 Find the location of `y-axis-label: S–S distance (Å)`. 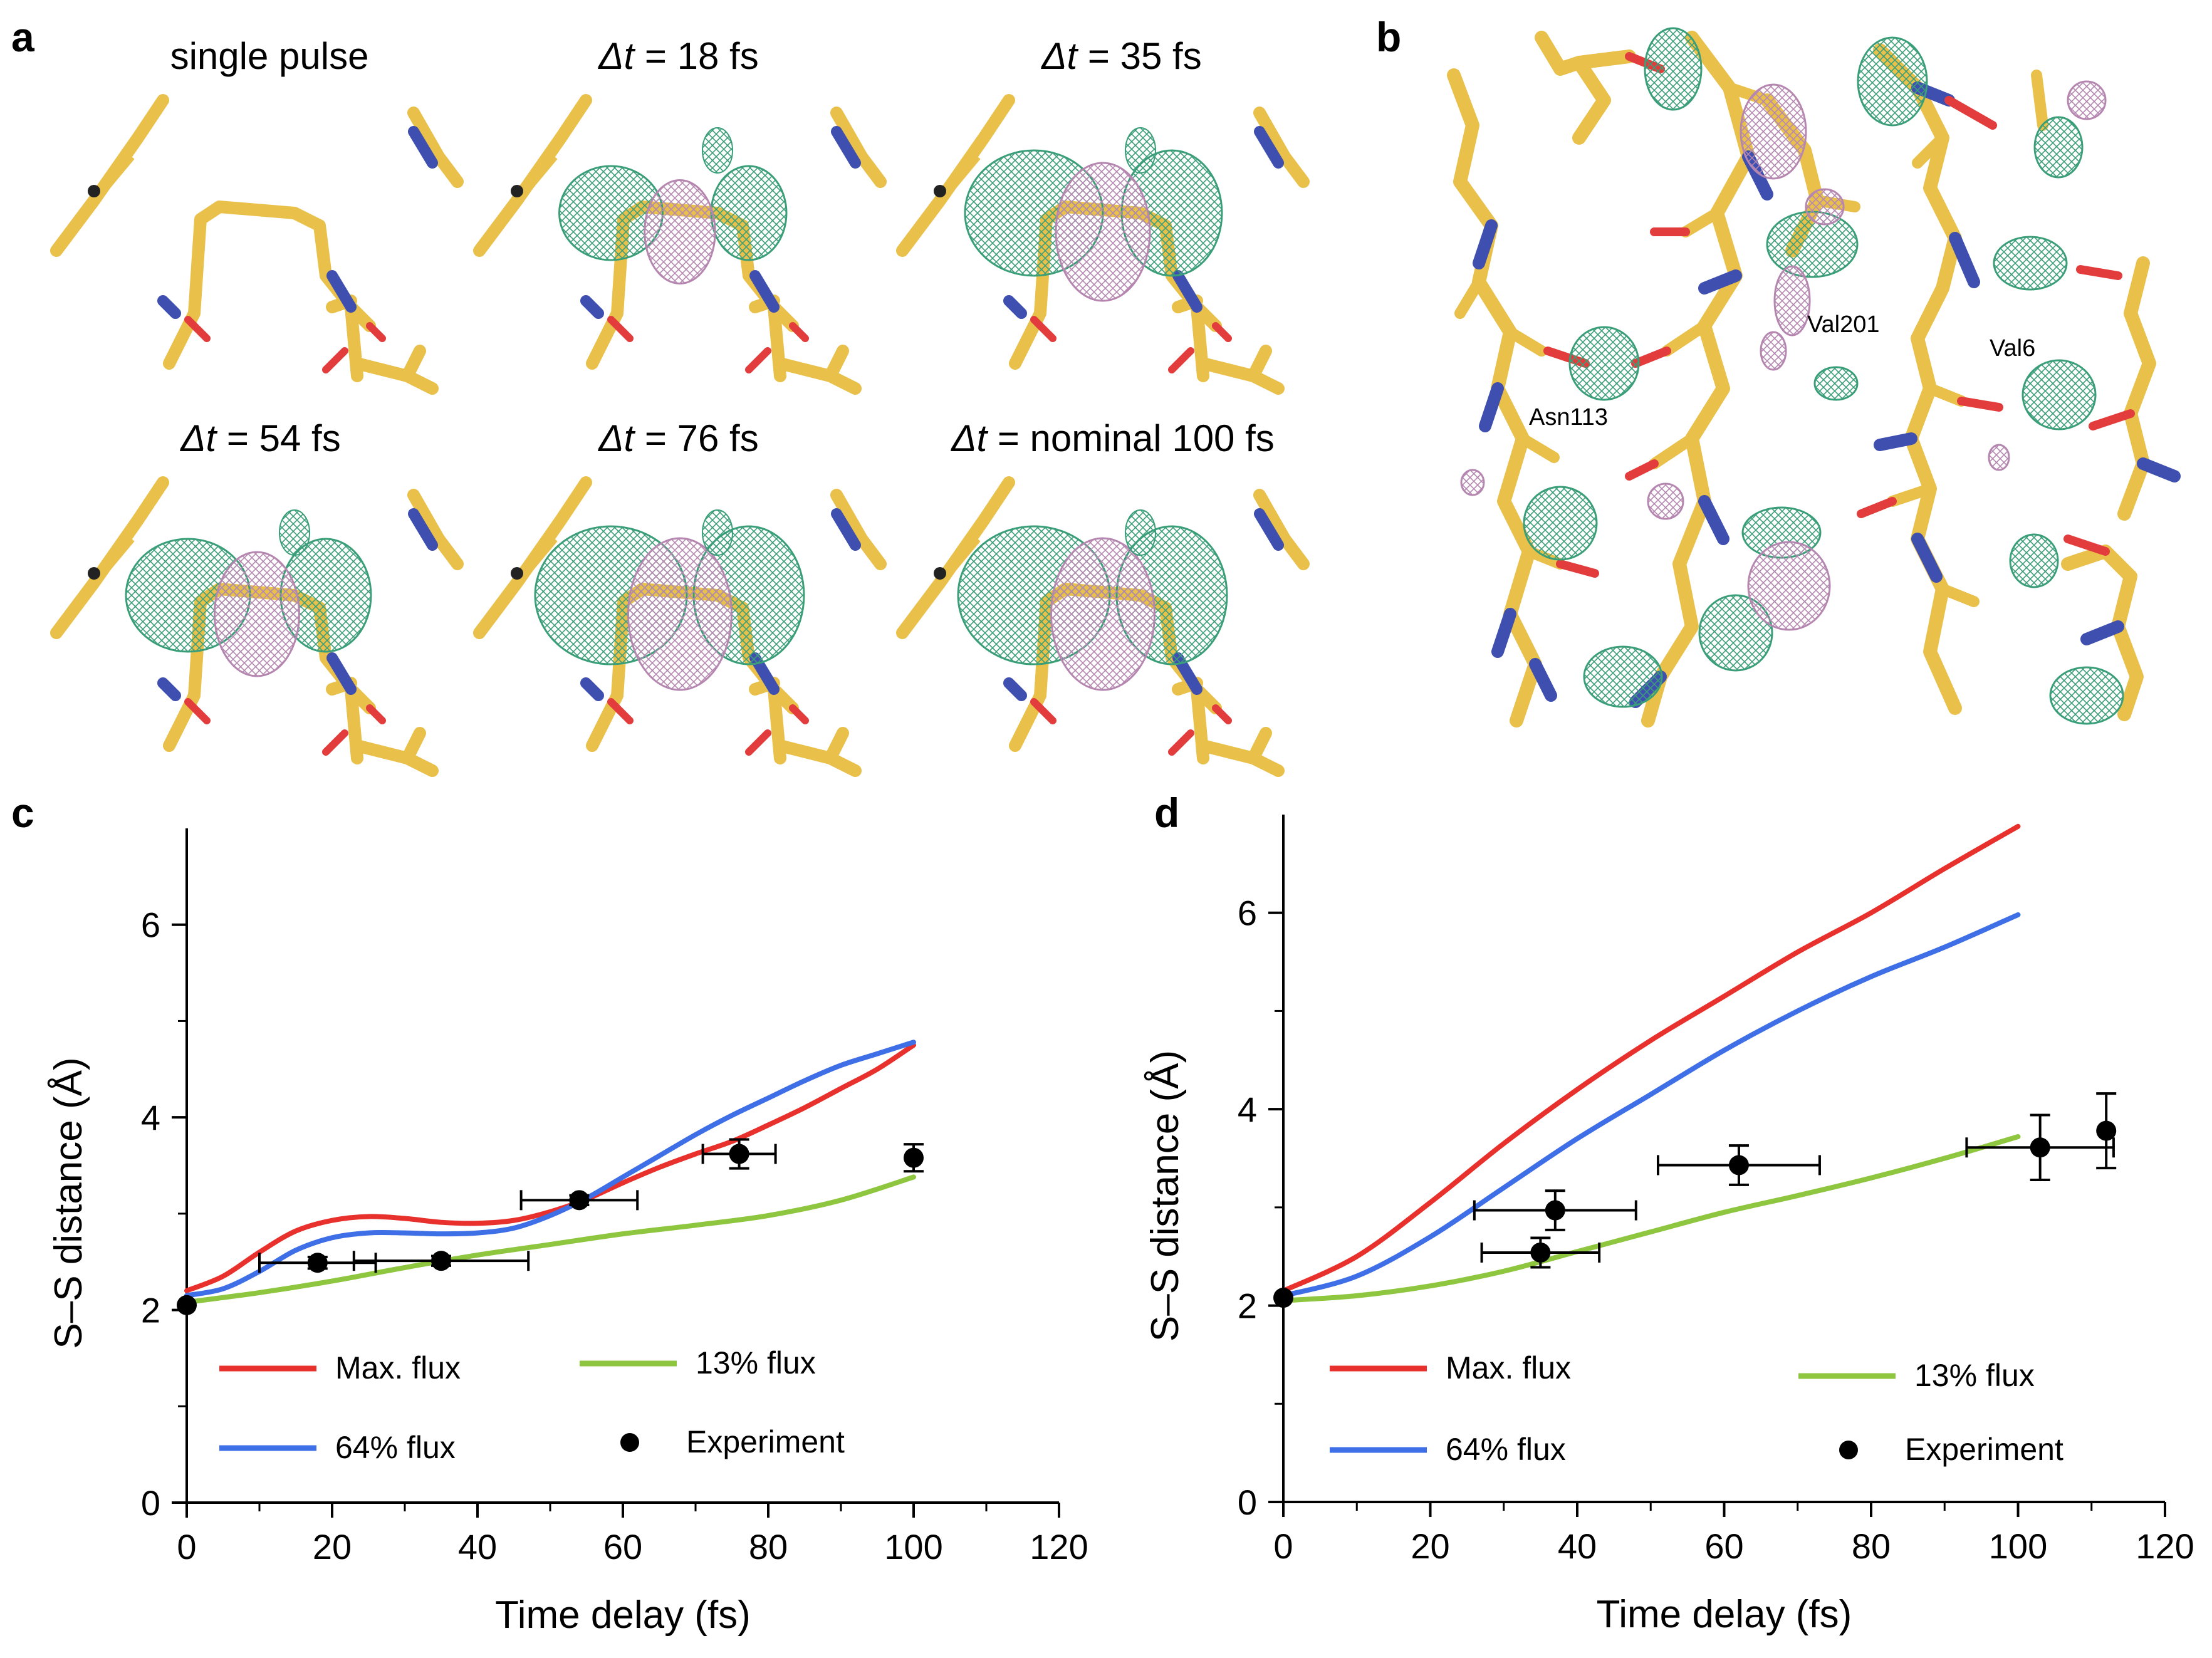

y-axis-label: S–S distance (Å) is located at coordinates (1165, 1196).